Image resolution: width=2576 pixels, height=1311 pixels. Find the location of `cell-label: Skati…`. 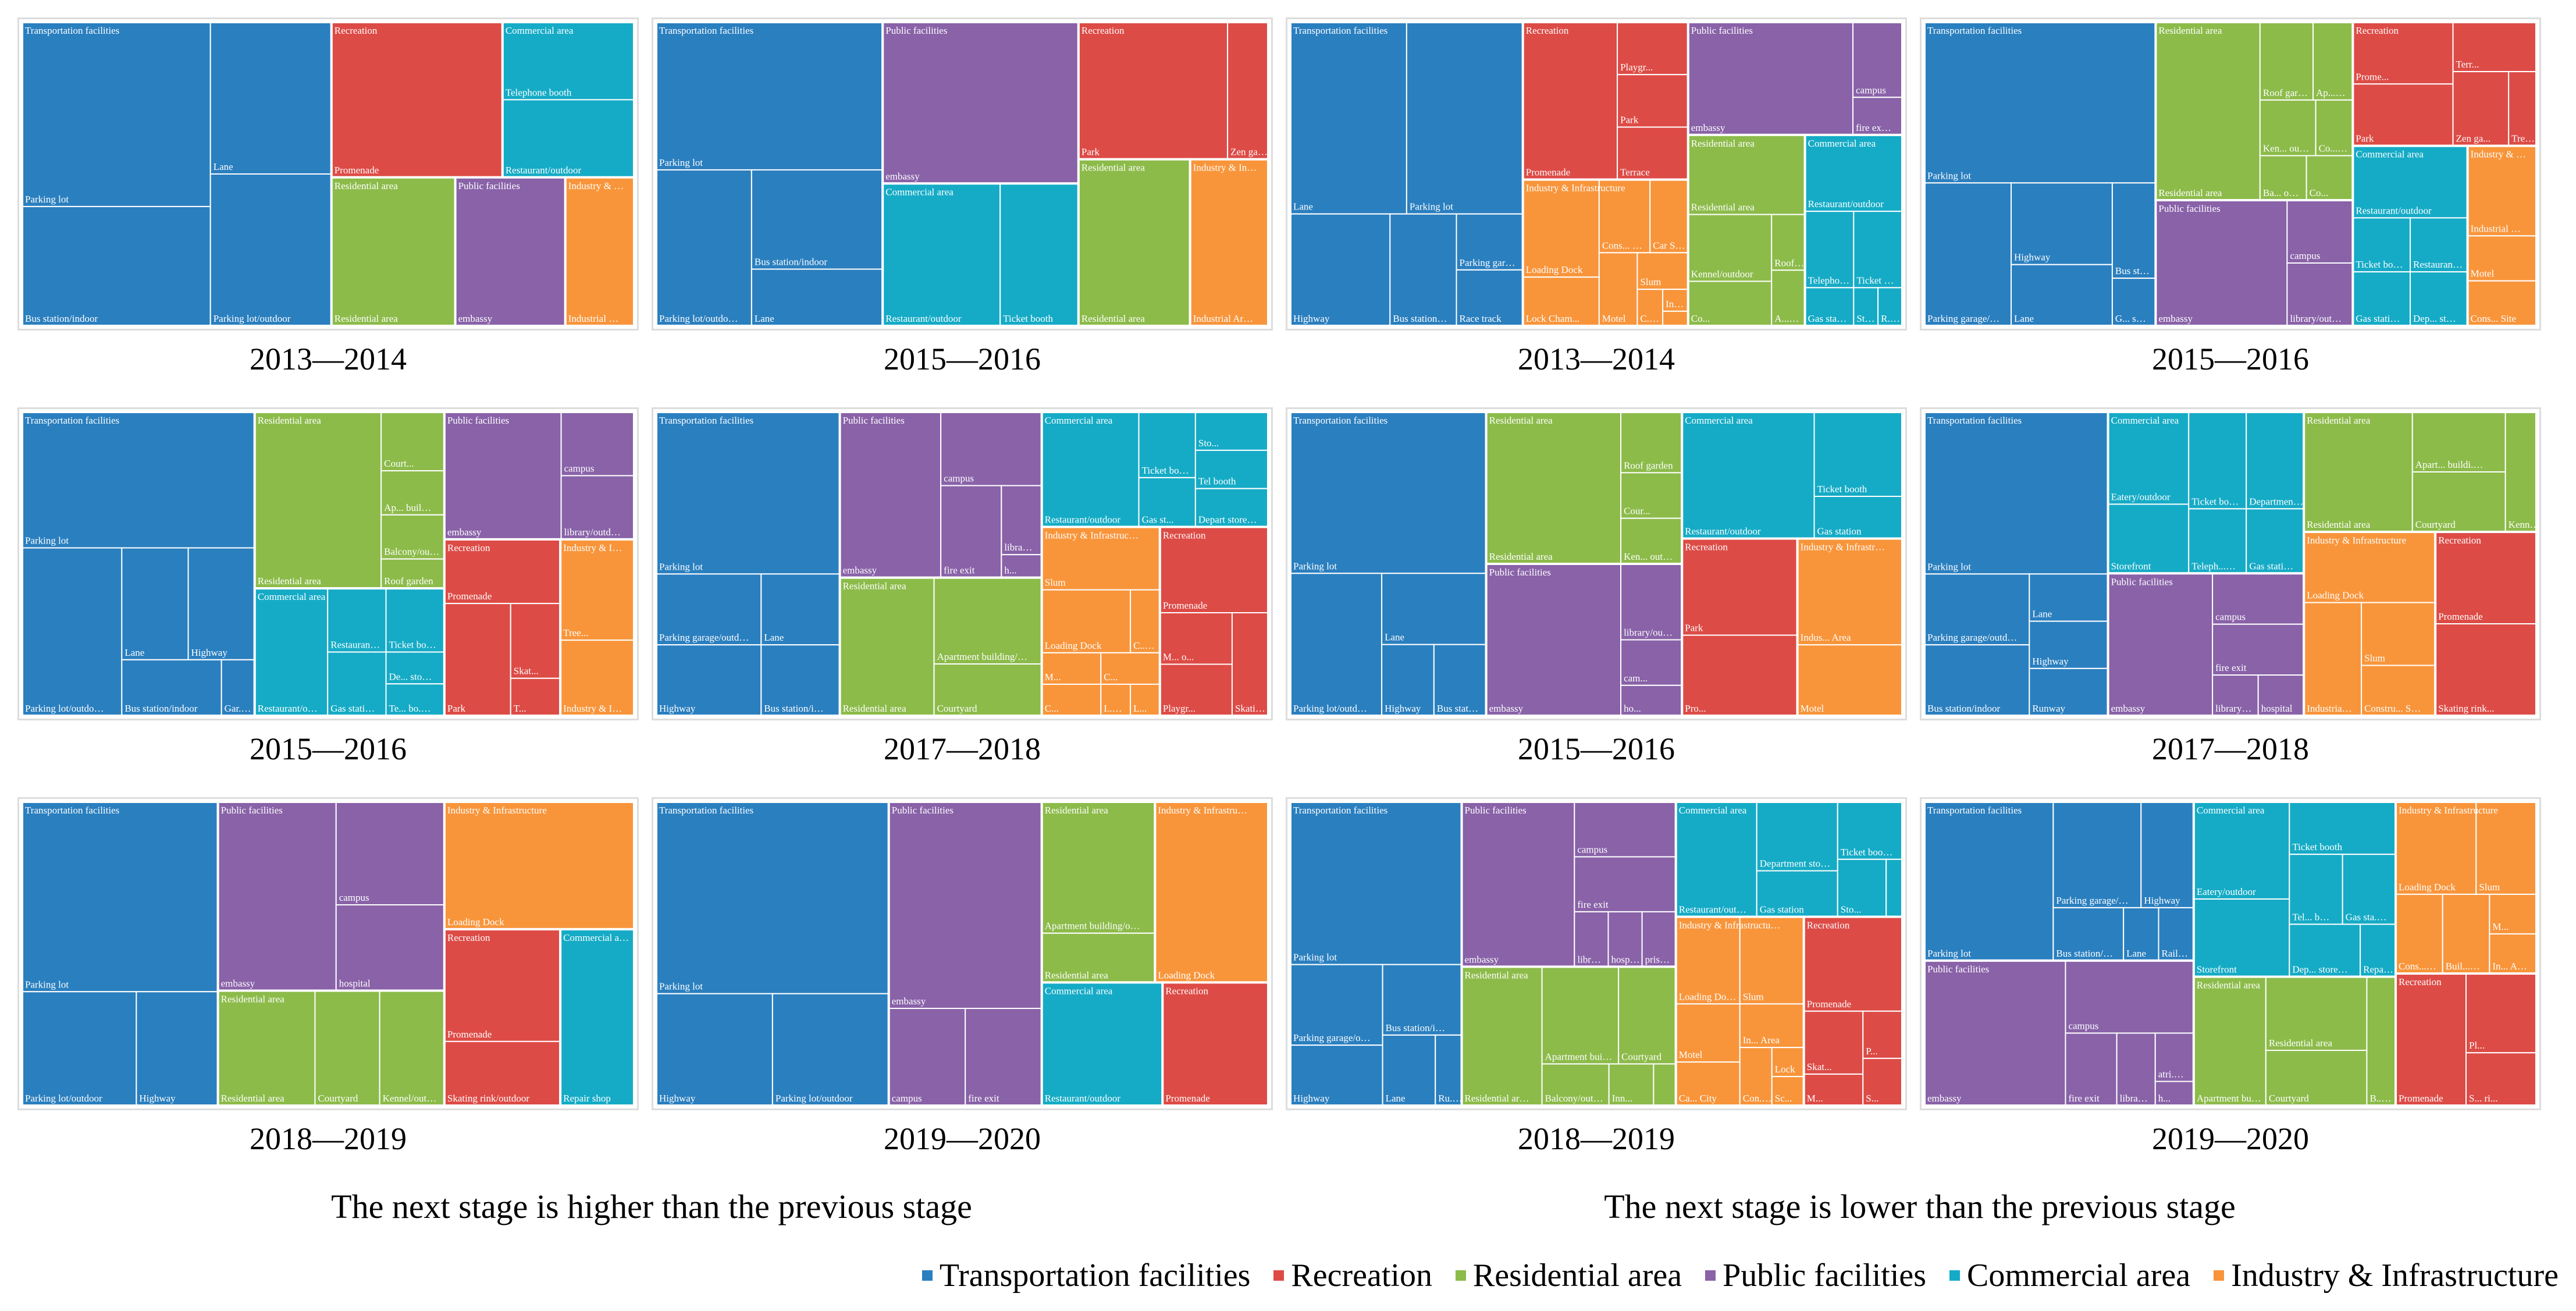

cell-label: Skati… is located at coordinates (1250, 708).